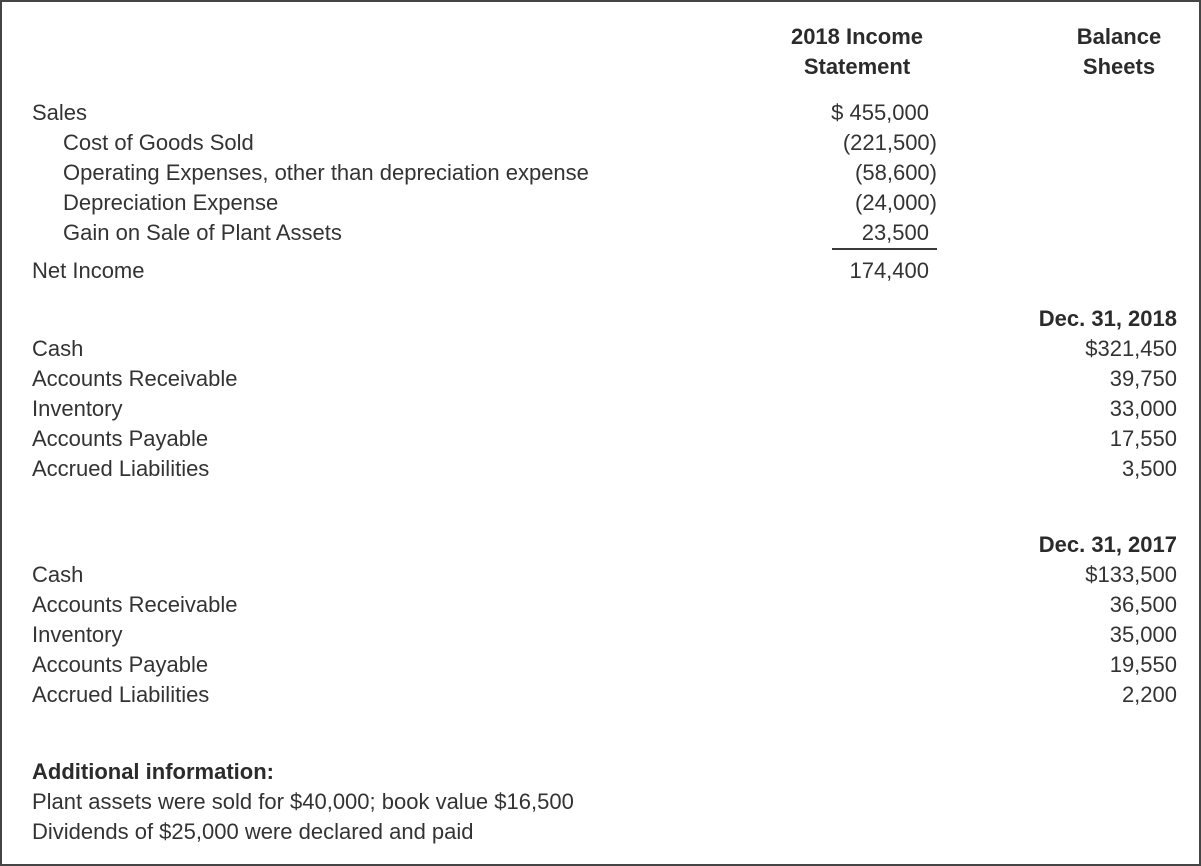 Image resolution: width=1201 pixels, height=866 pixels. I want to click on row-label: Sales, so click(60, 112).